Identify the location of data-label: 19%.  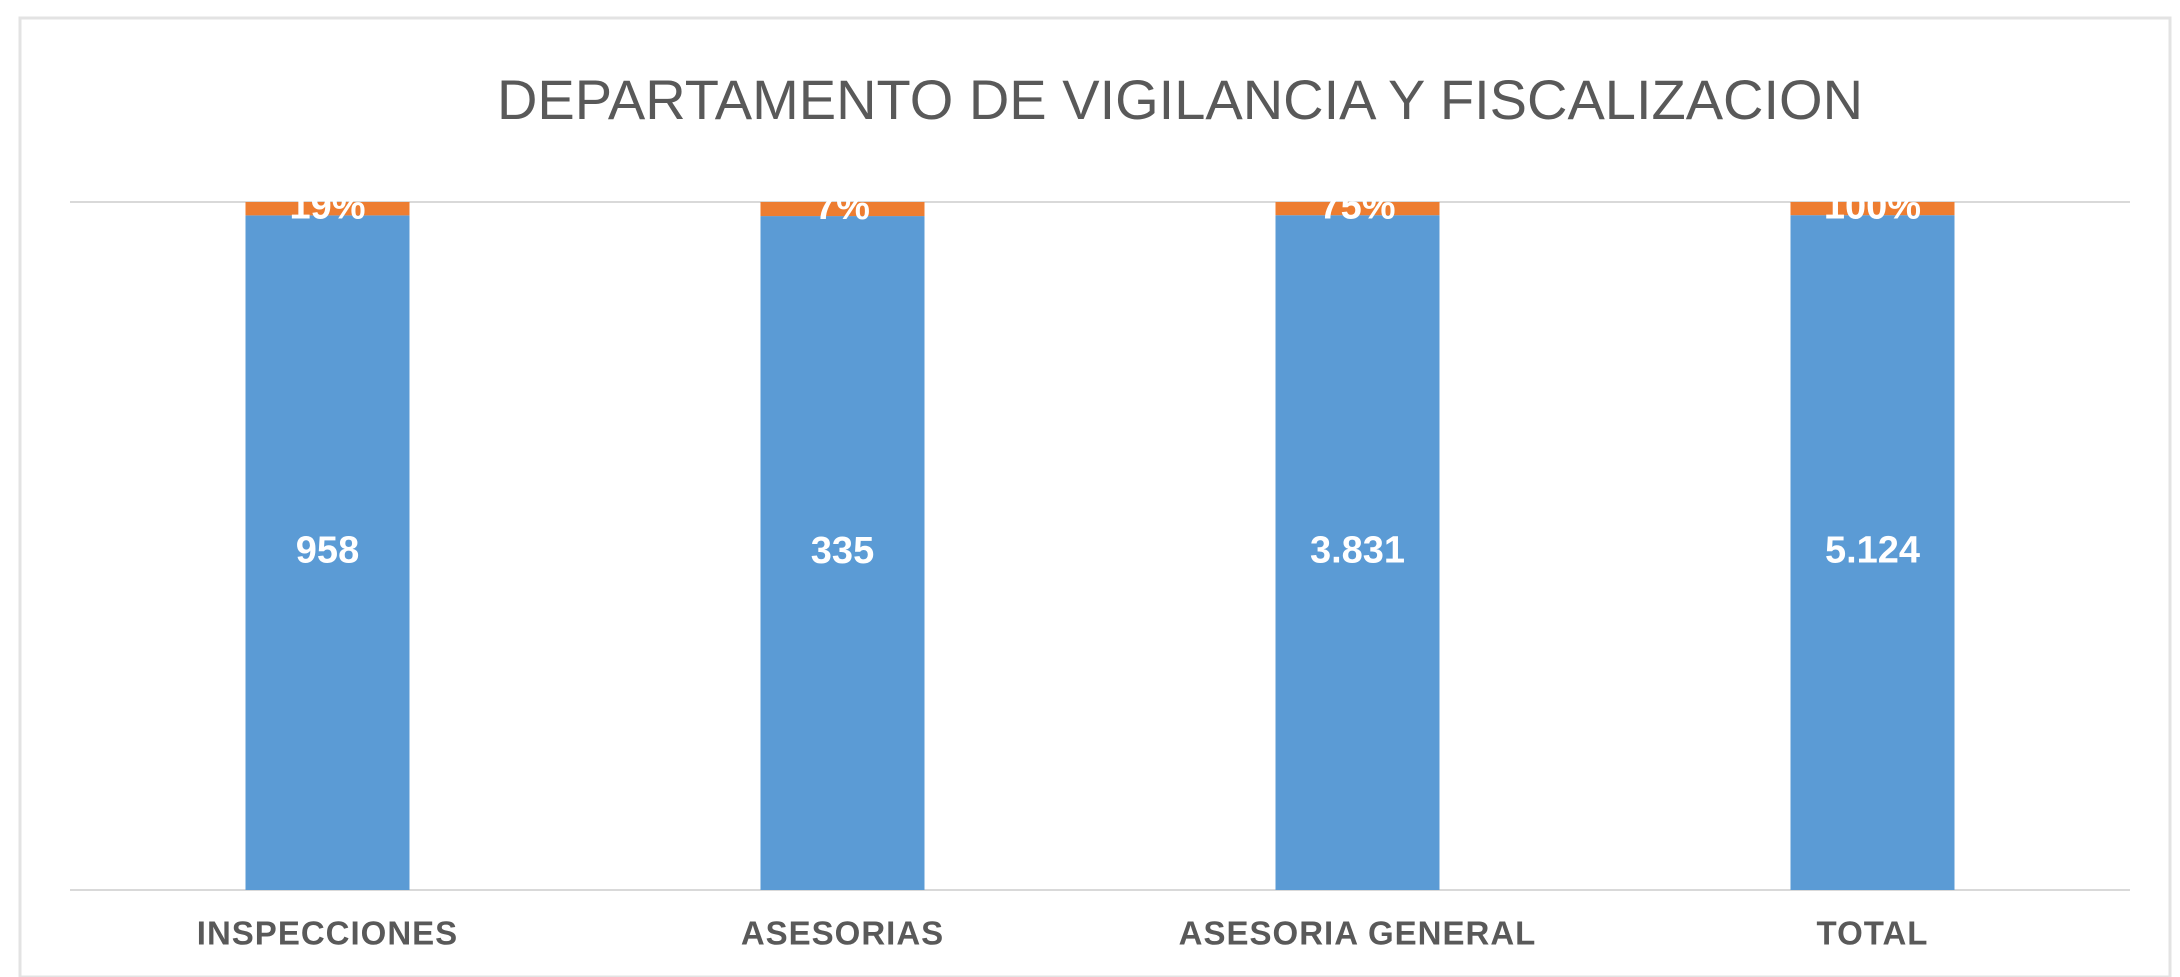
(327, 207).